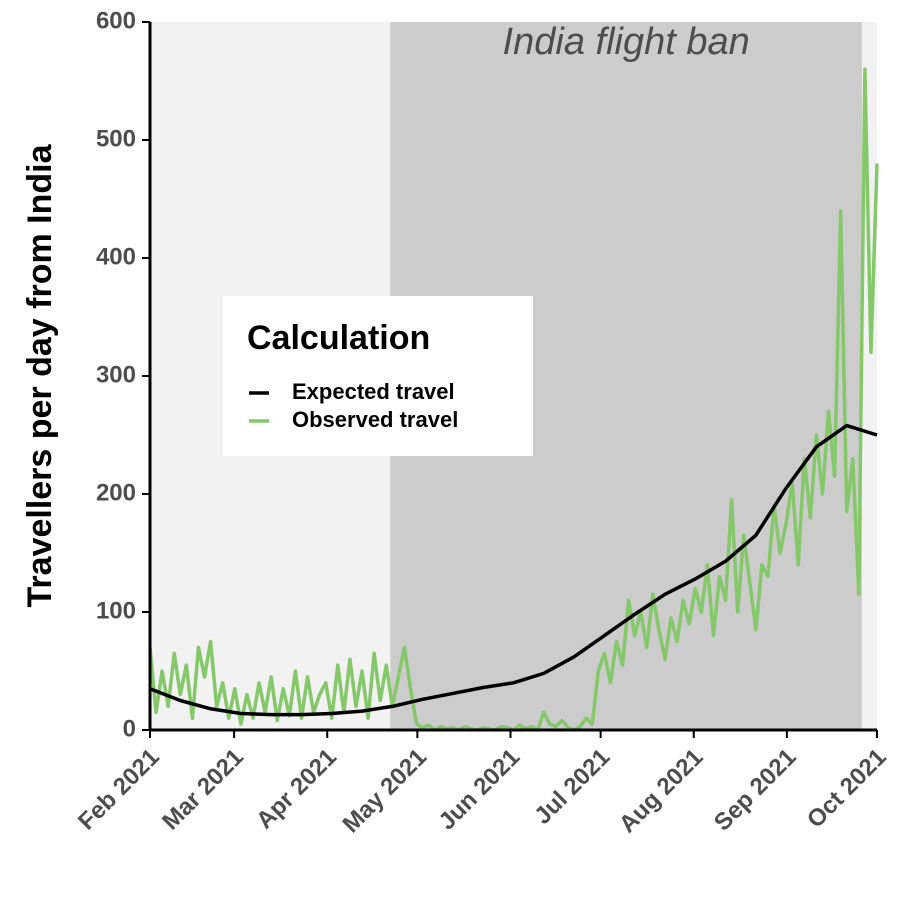 This screenshot has width=900, height=900. What do you see at coordinates (847, 789) in the screenshot?
I see `x-tick-label: Oct 2021` at bounding box center [847, 789].